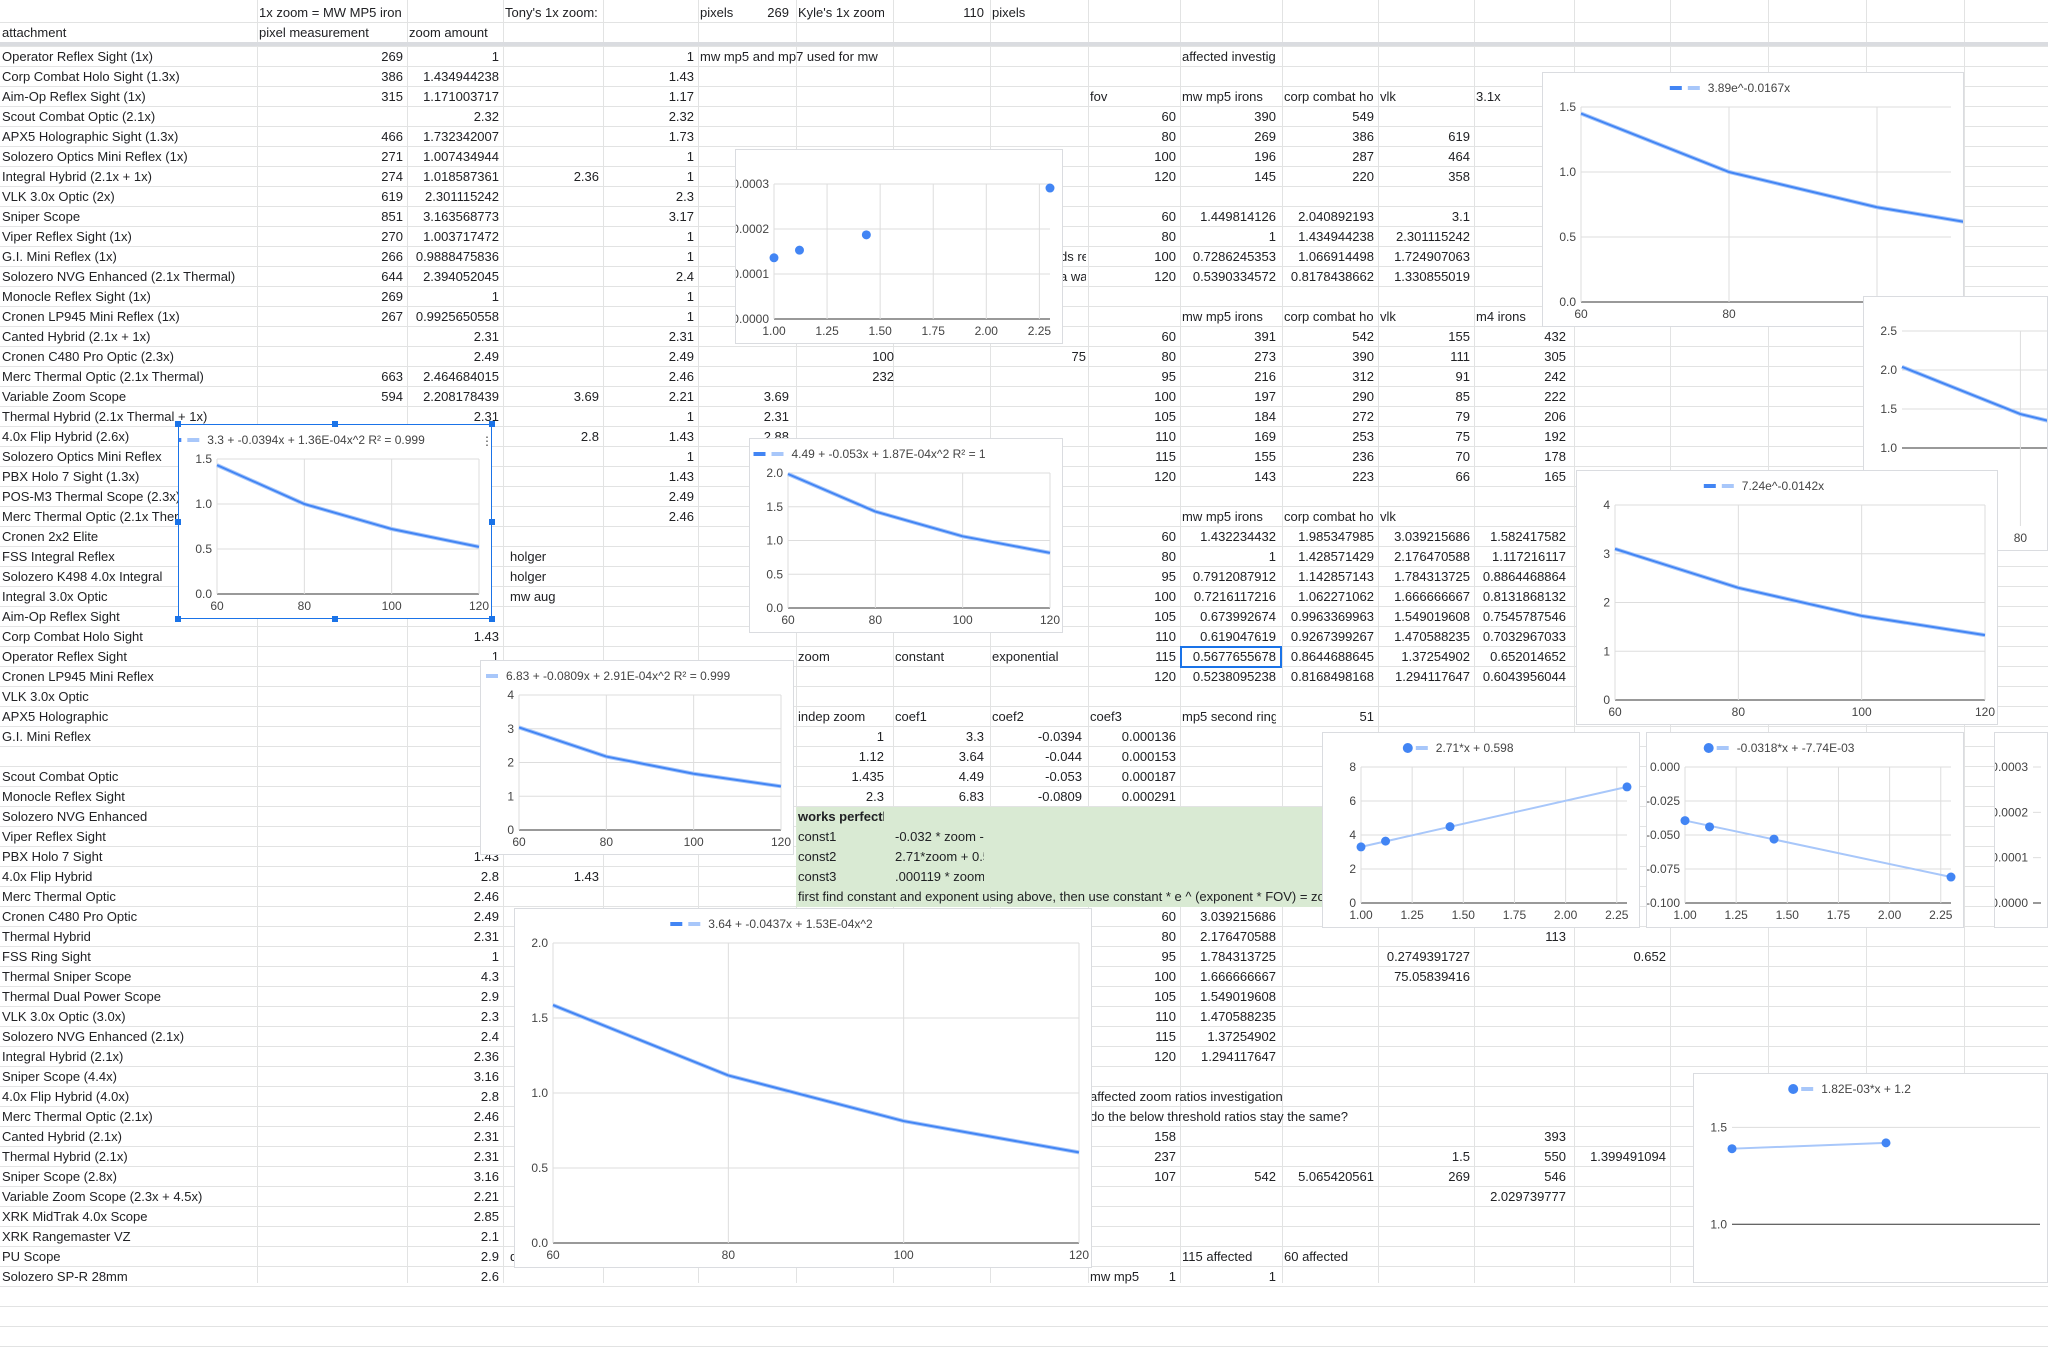 Image resolution: width=2048 pixels, height=1347 pixels. What do you see at coordinates (533, 596) in the screenshot?
I see `cell: mw aug` at bounding box center [533, 596].